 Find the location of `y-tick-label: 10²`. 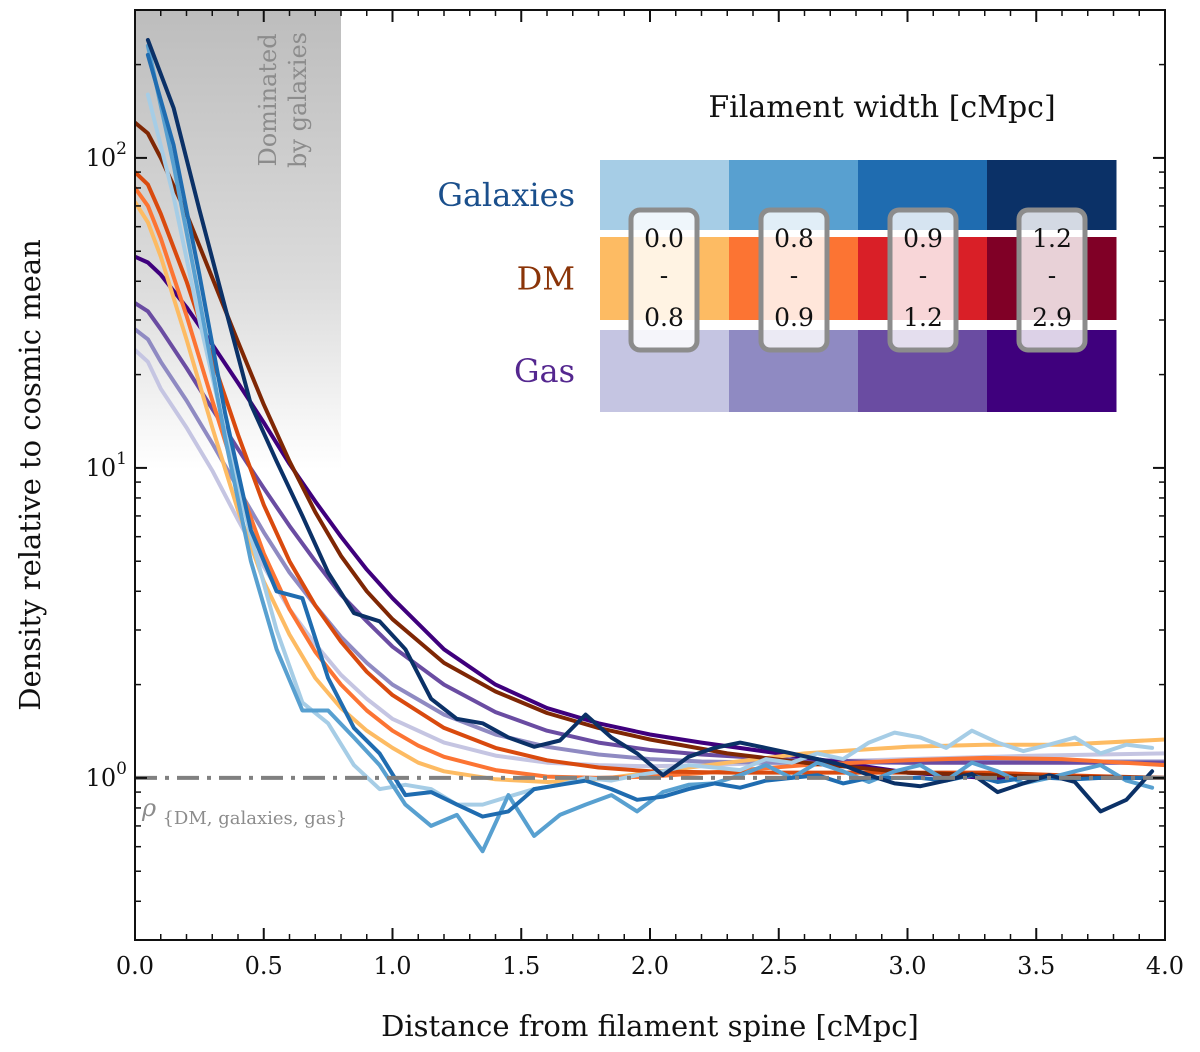

y-tick-label: 10² is located at coordinates (106, 155).